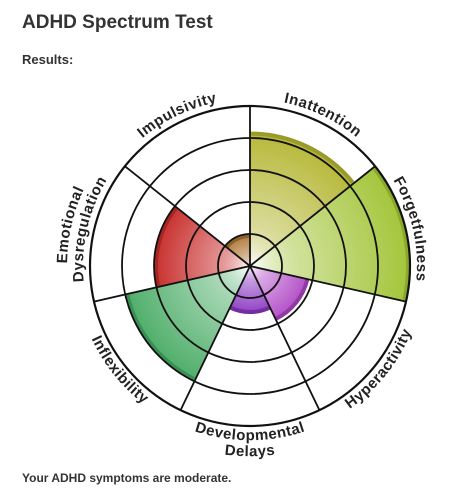 This screenshot has width=474, height=498. I want to click on category-label-text: Inattention, so click(324, 115).